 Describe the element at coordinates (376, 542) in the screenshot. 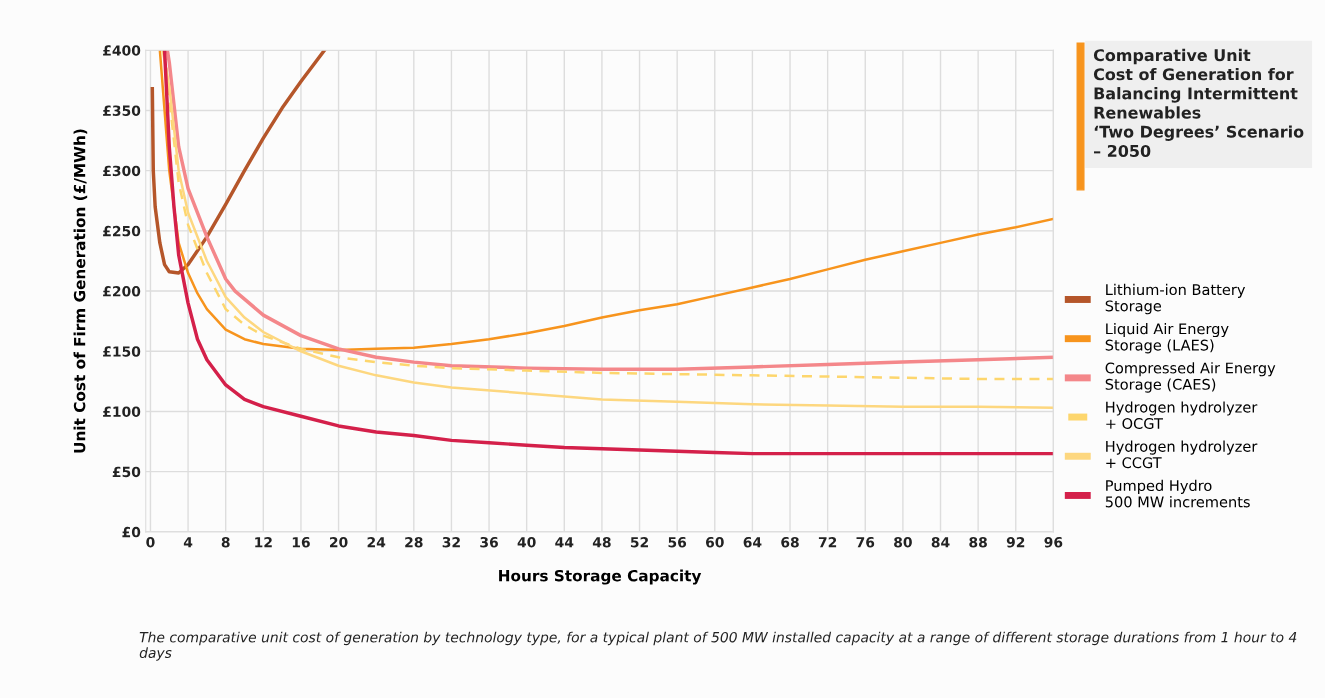

I see `x-tick-label: 24` at that location.